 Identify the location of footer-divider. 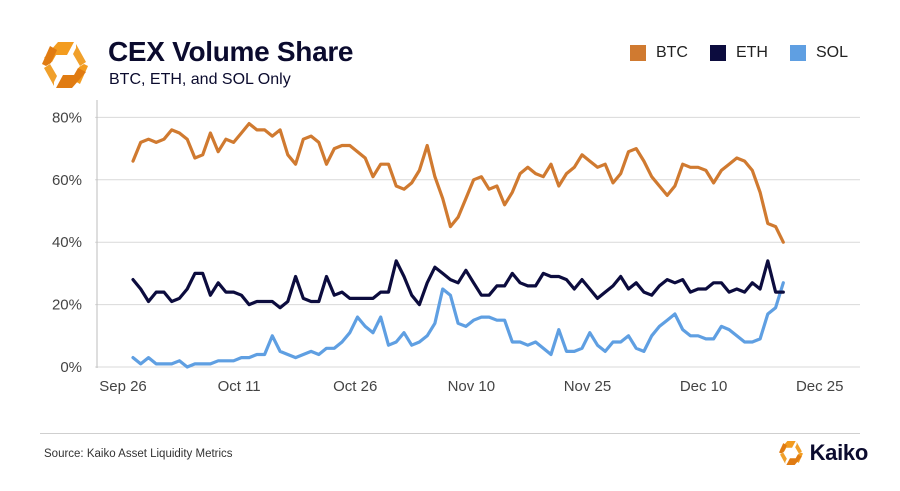
(450, 433).